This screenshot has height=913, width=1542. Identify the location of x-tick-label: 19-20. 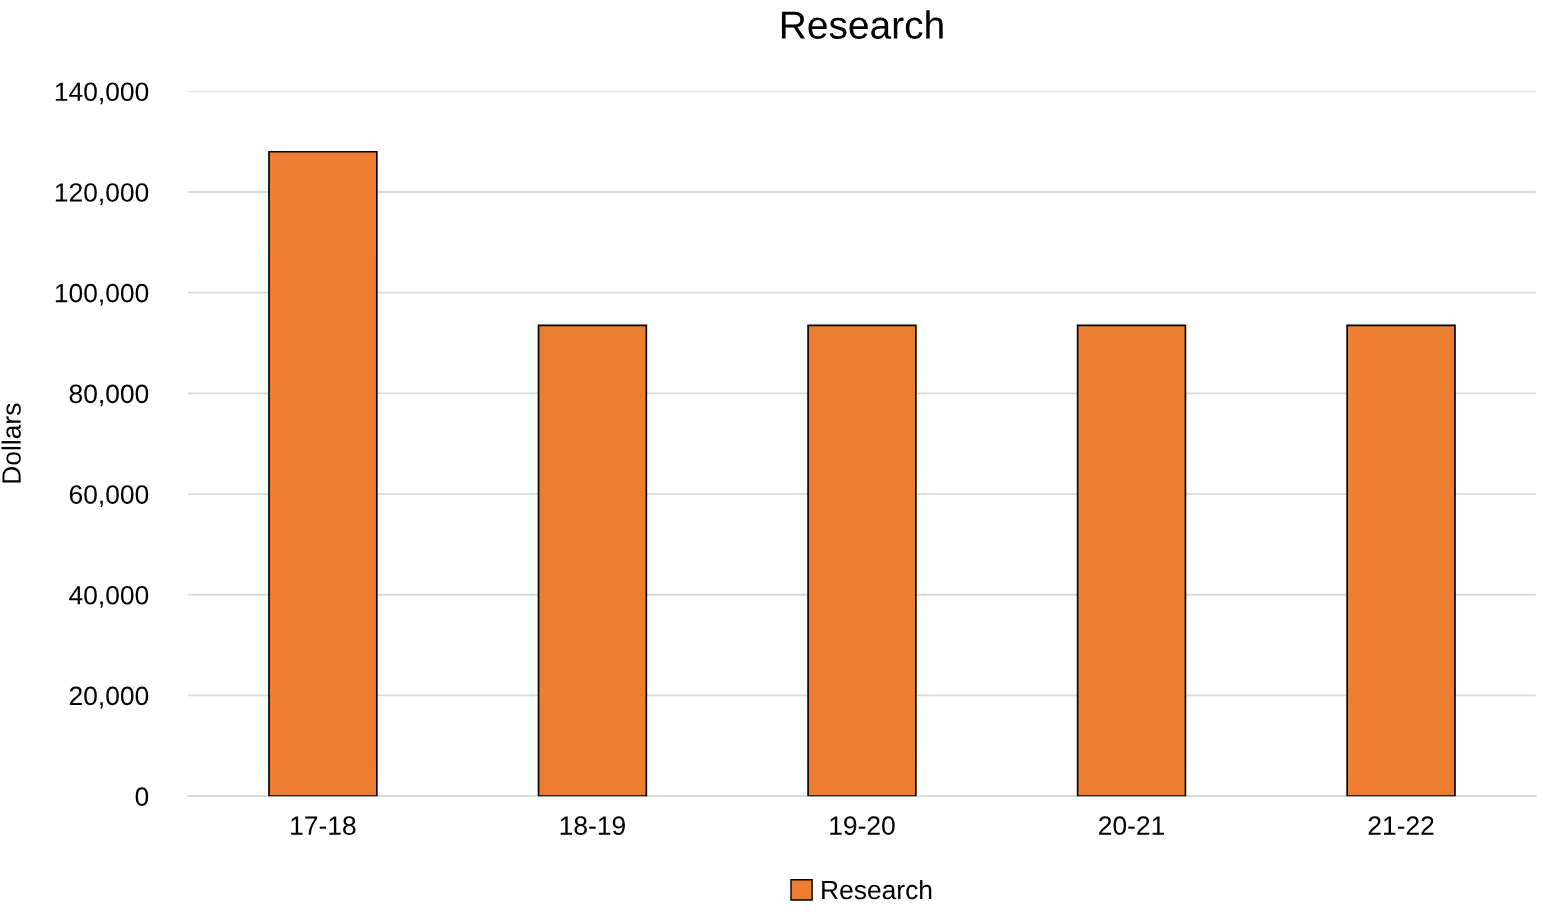
(862, 825).